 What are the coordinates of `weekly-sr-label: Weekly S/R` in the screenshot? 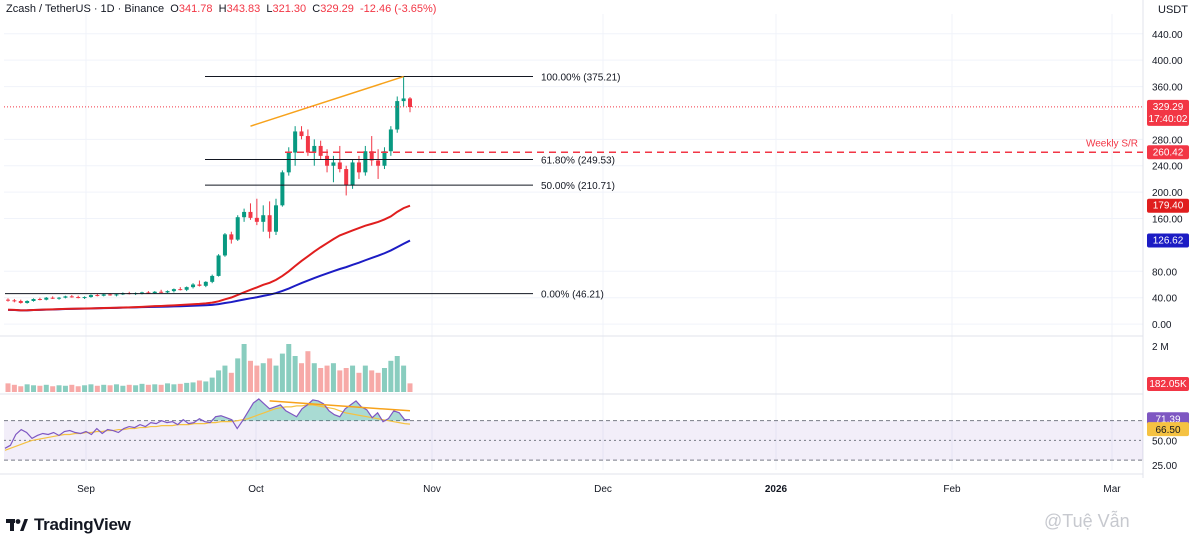 It's located at (1112, 143).